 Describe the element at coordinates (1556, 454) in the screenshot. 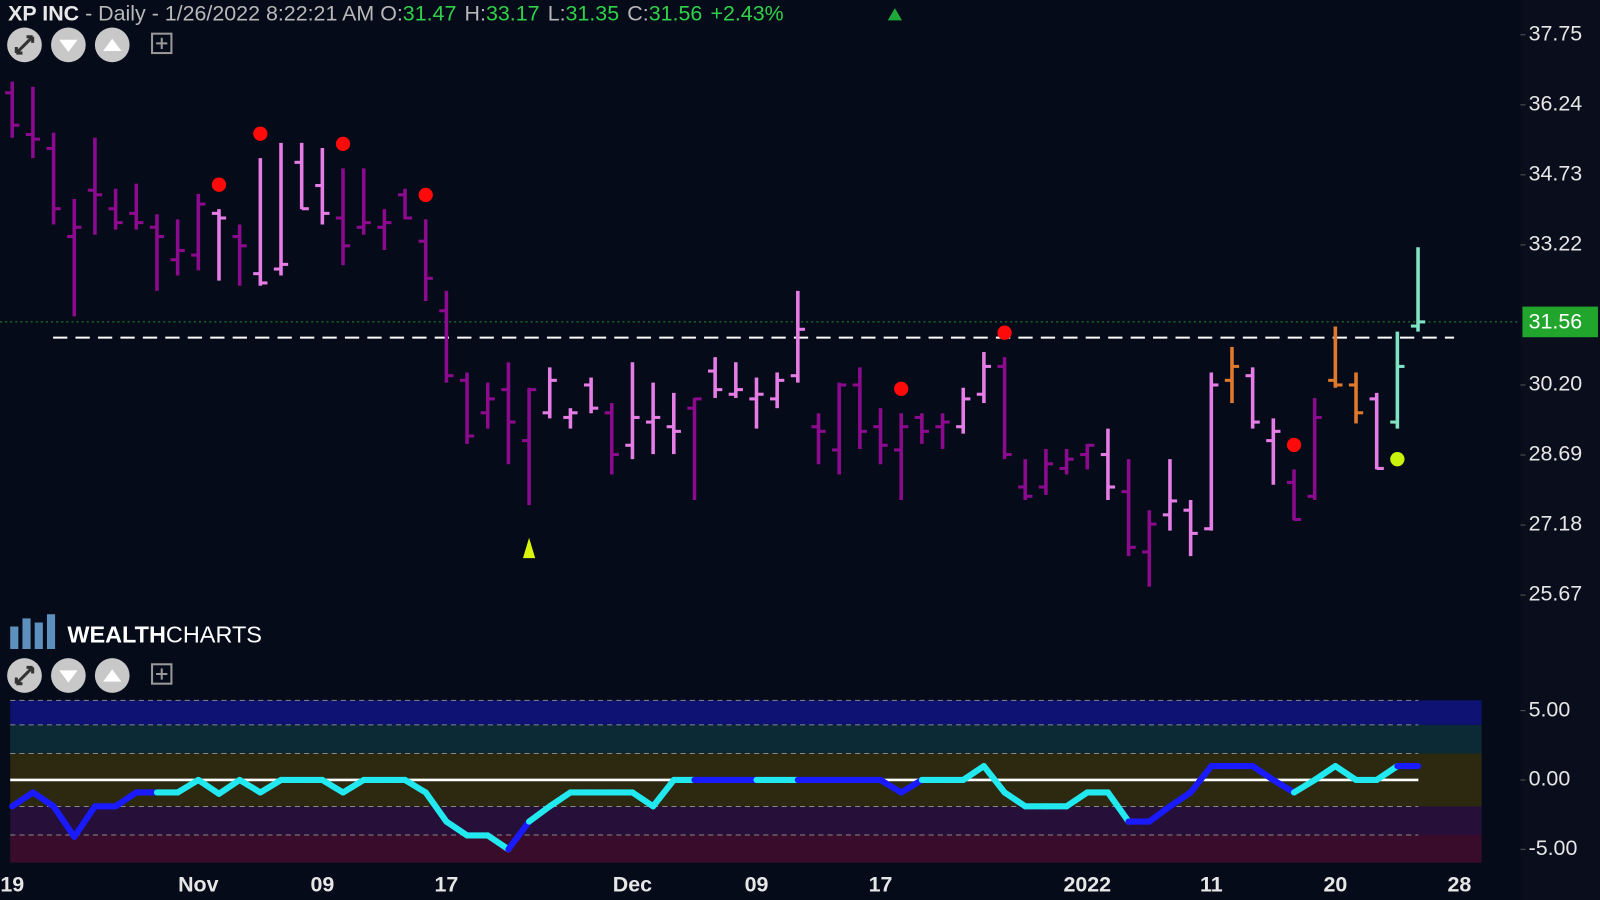

I see `y-tick-label: 28.69` at that location.